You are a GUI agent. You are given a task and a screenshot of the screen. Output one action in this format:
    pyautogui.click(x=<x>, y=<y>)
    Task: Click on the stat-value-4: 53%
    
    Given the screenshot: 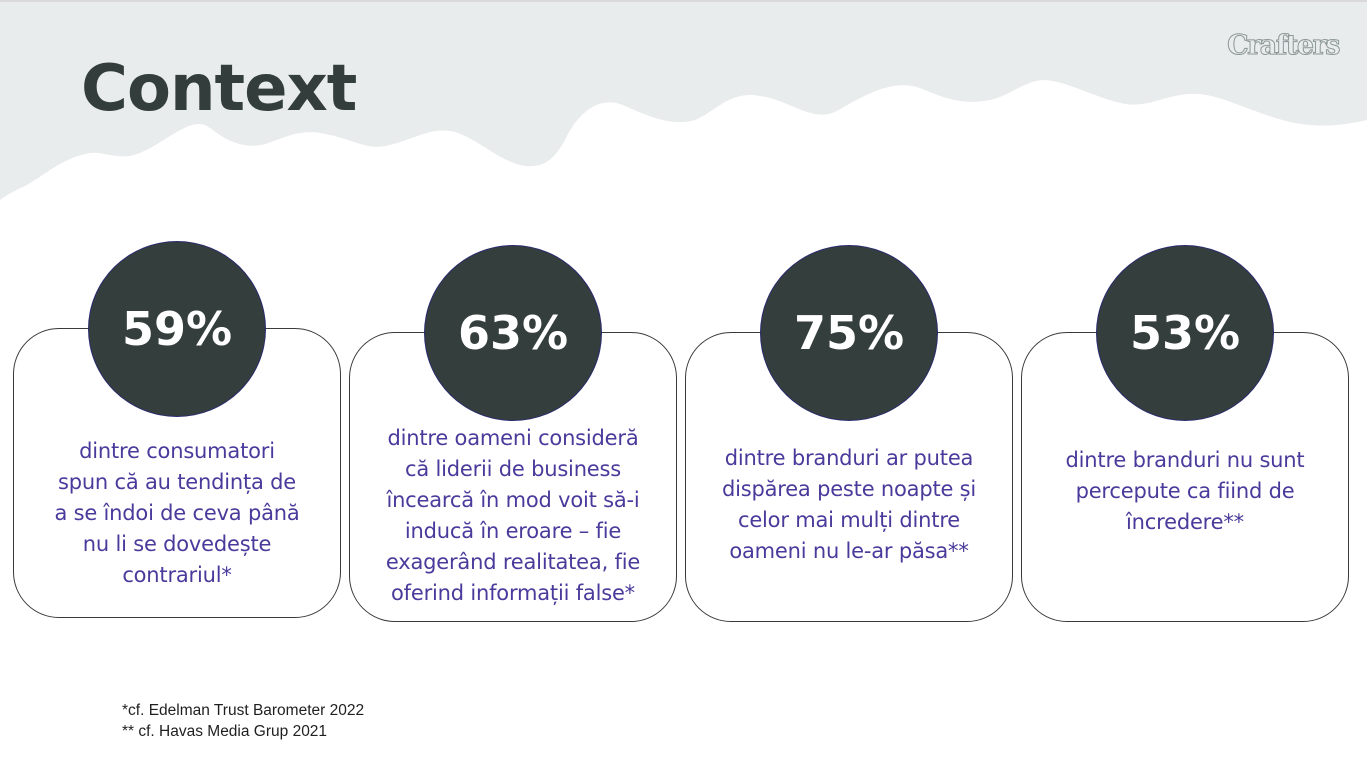 What is the action you would take?
    pyautogui.click(x=1185, y=333)
    